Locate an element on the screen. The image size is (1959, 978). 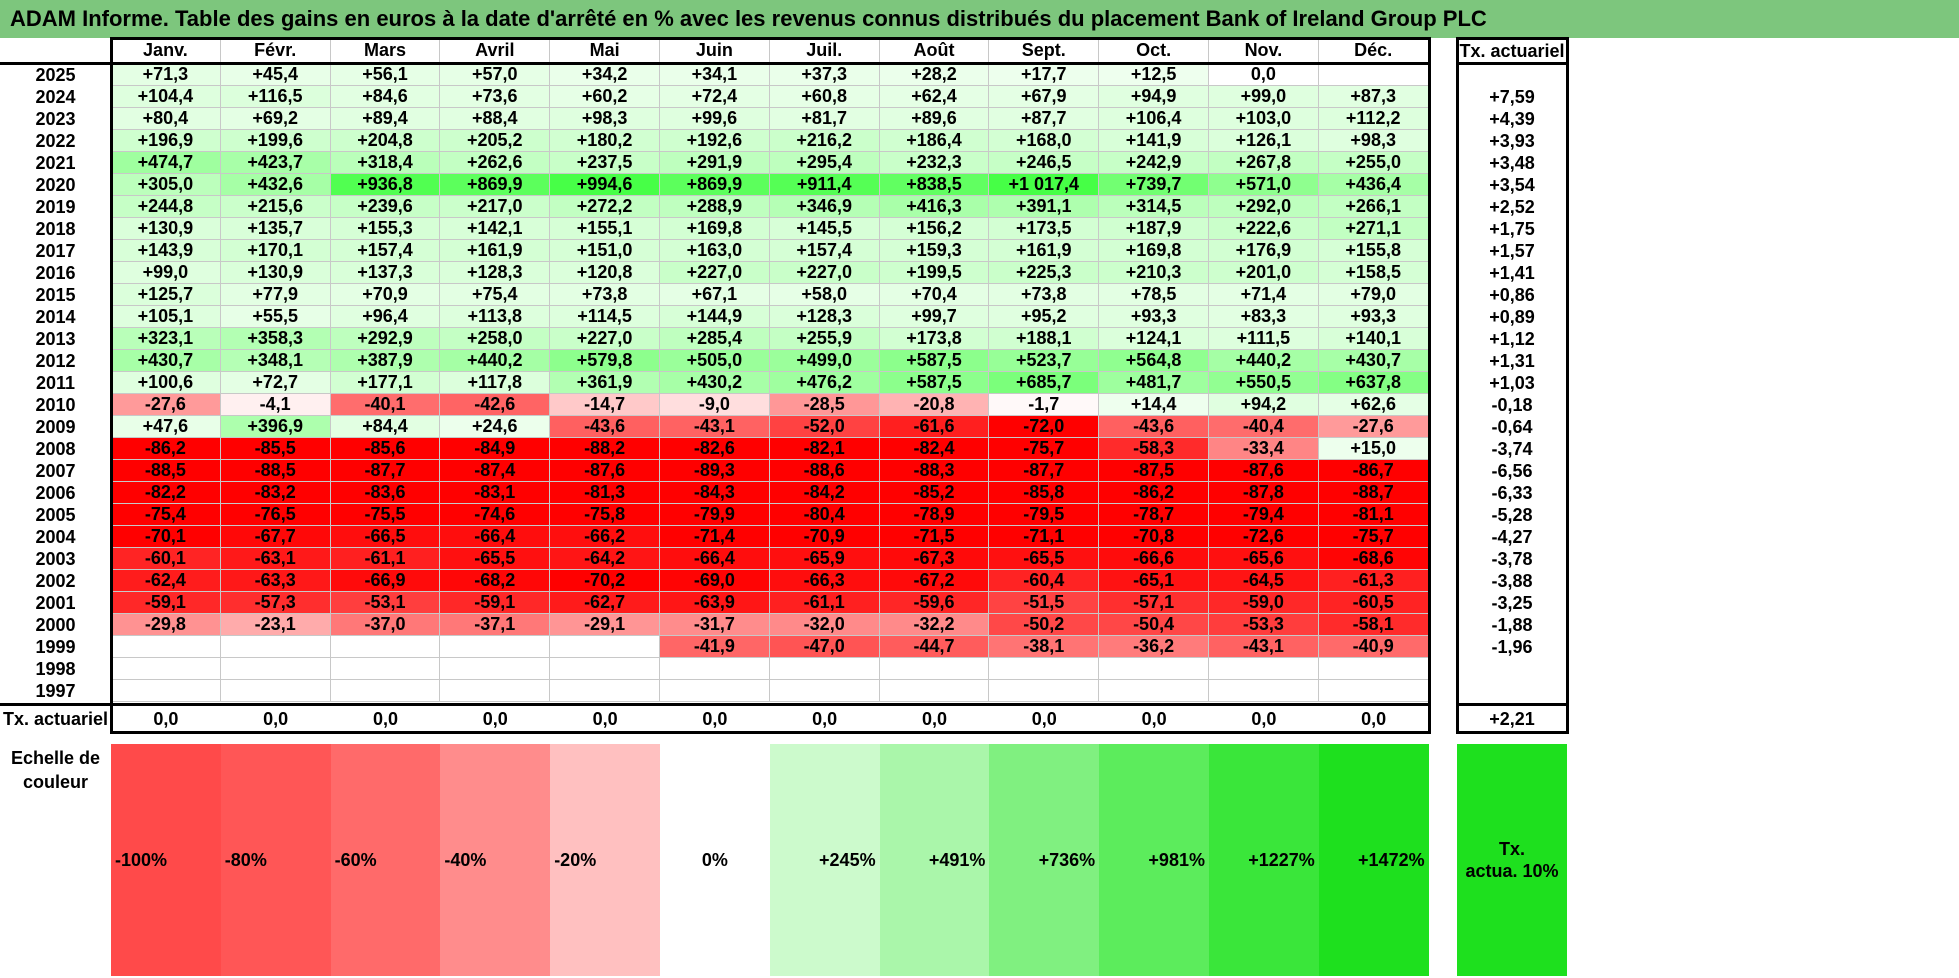
rate-cell: +1,57 is located at coordinates (1512, 250).